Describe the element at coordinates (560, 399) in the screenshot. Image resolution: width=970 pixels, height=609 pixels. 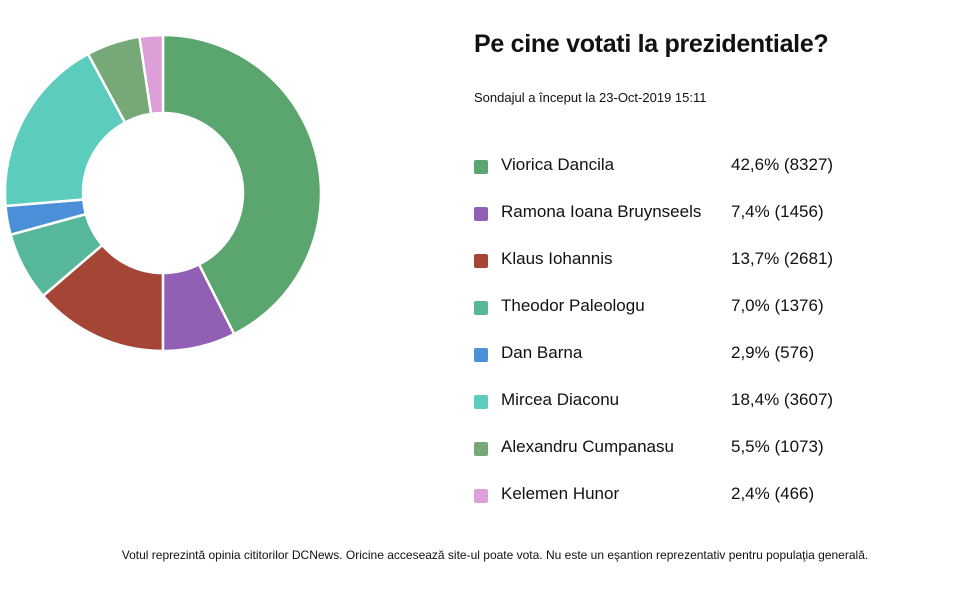
I see `legend-label: Mircea Diaconu` at that location.